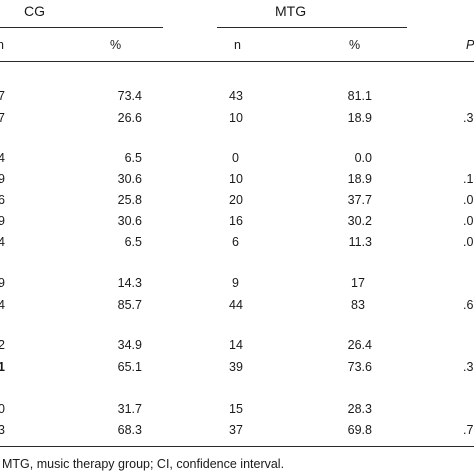 This screenshot has height=474, width=474. What do you see at coordinates (129, 409) in the screenshot?
I see `cell-pct-cg: 31.7` at bounding box center [129, 409].